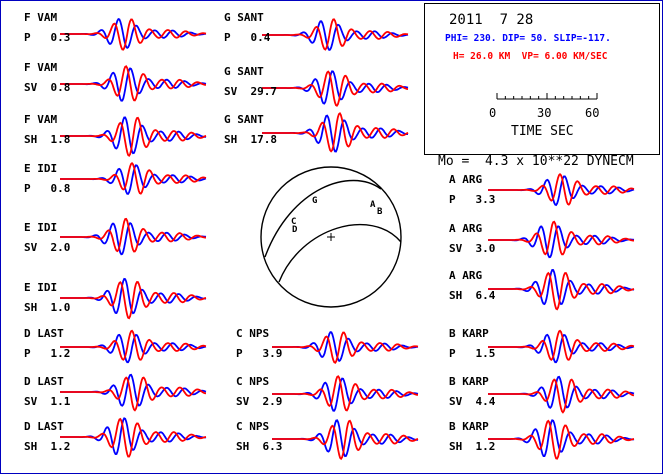 The image size is (663, 474). What do you see at coordinates (536, 161) in the screenshot?
I see `seismic-moment: Mo = 4.3 x 10**22 DYNECM` at bounding box center [536, 161].